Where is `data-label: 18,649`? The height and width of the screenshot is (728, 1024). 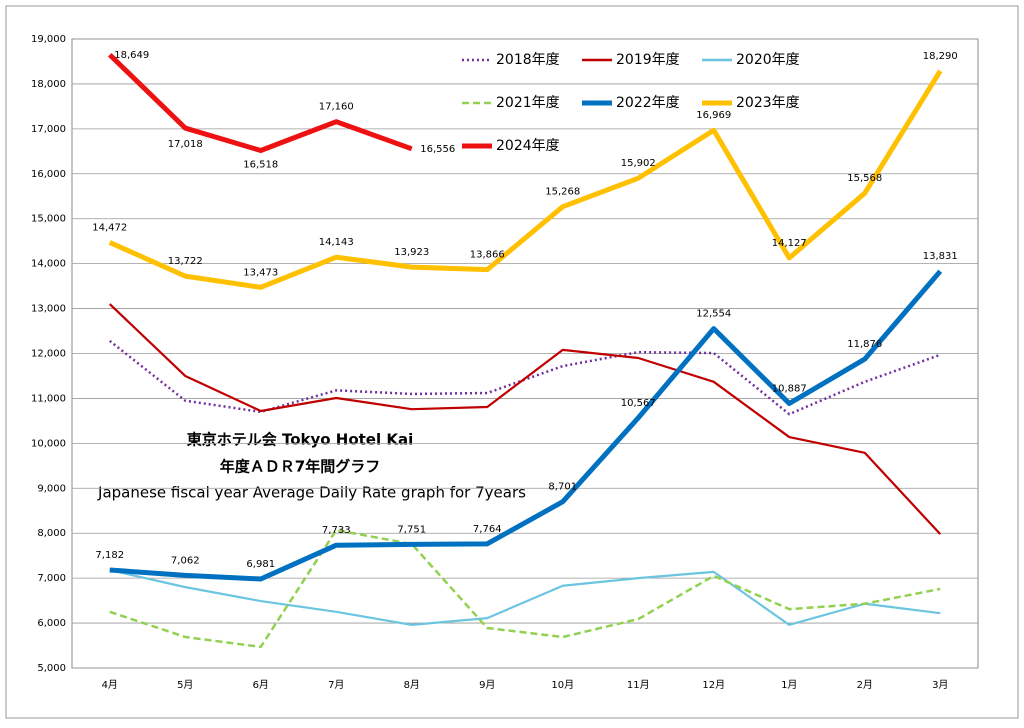 data-label: 18,649 is located at coordinates (131, 55).